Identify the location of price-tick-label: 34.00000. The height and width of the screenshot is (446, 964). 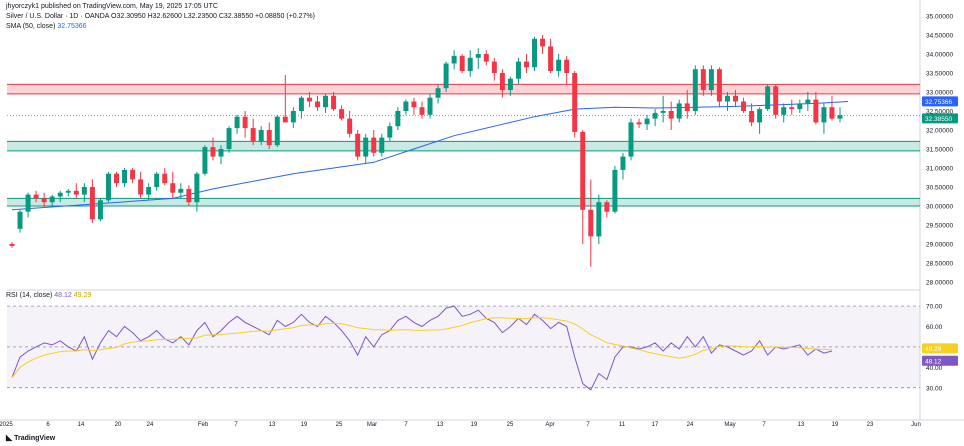
(939, 55).